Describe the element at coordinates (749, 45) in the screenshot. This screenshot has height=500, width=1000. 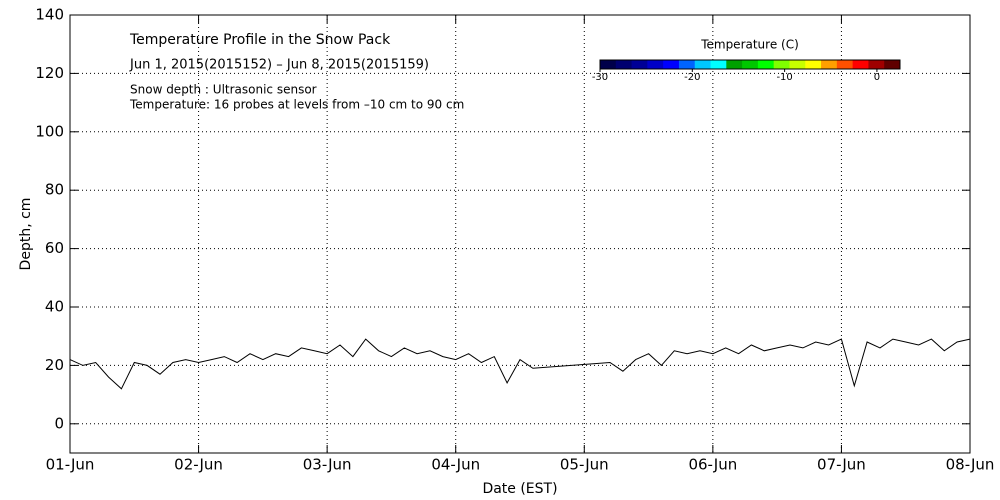
I see `colorbar-title: Temperature (C)` at that location.